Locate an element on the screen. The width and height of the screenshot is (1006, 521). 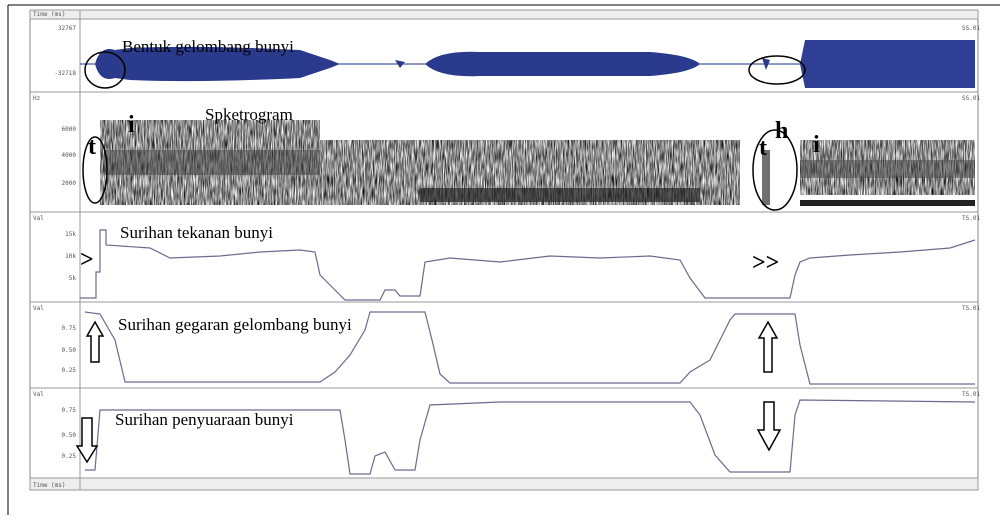
waveform is located at coordinates (527, 64).